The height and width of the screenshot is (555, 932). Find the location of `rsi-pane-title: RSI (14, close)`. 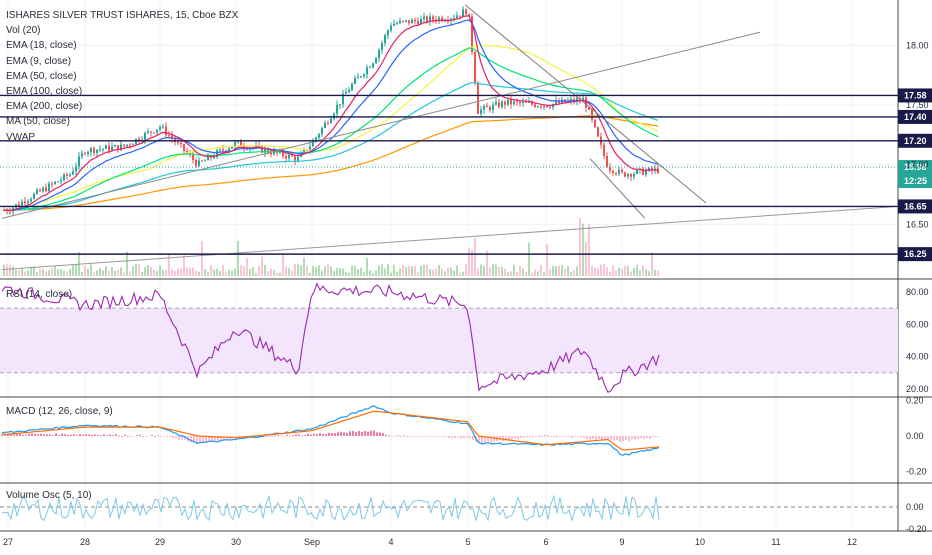

rsi-pane-title: RSI (14, close) is located at coordinates (39, 294).